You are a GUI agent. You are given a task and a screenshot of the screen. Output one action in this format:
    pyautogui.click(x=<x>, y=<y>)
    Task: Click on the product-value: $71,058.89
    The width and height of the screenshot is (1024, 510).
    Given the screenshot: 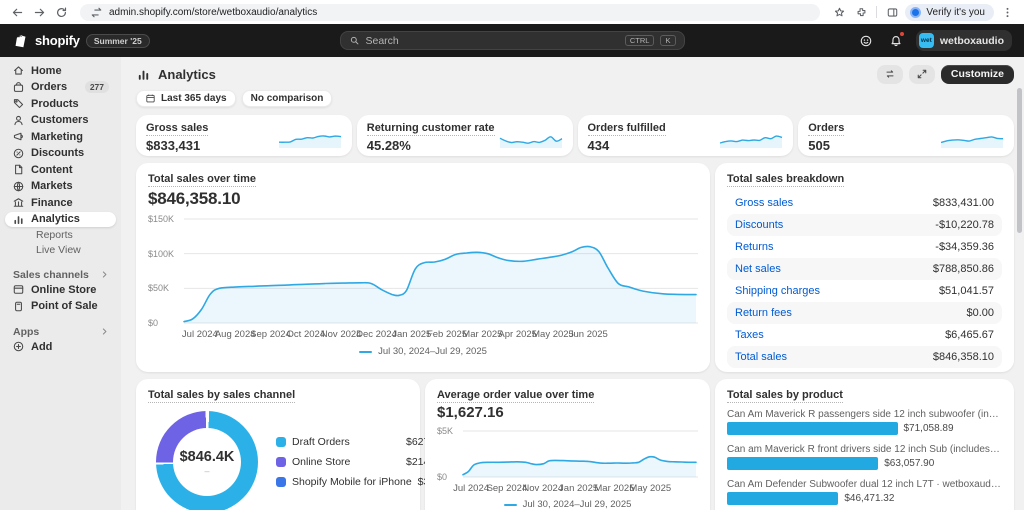 What is the action you would take?
    pyautogui.click(x=928, y=428)
    